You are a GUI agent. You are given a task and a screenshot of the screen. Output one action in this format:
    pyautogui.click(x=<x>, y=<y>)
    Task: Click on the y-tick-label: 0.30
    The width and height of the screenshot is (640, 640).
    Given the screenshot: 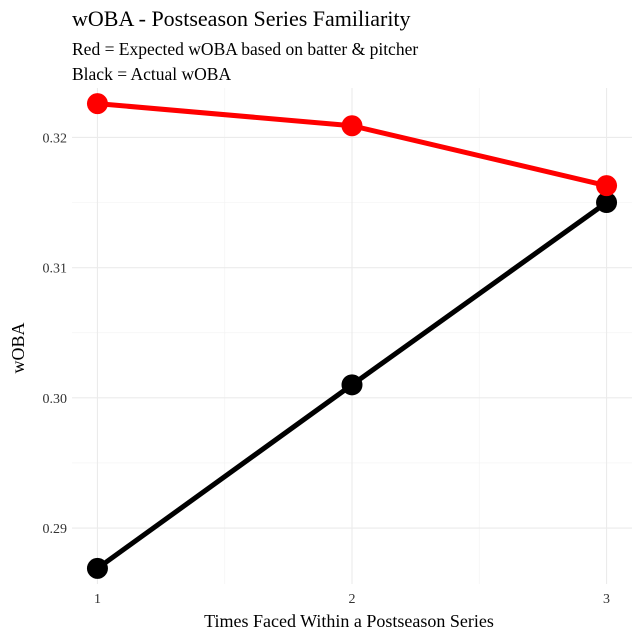 What is the action you would take?
    pyautogui.click(x=55, y=399)
    